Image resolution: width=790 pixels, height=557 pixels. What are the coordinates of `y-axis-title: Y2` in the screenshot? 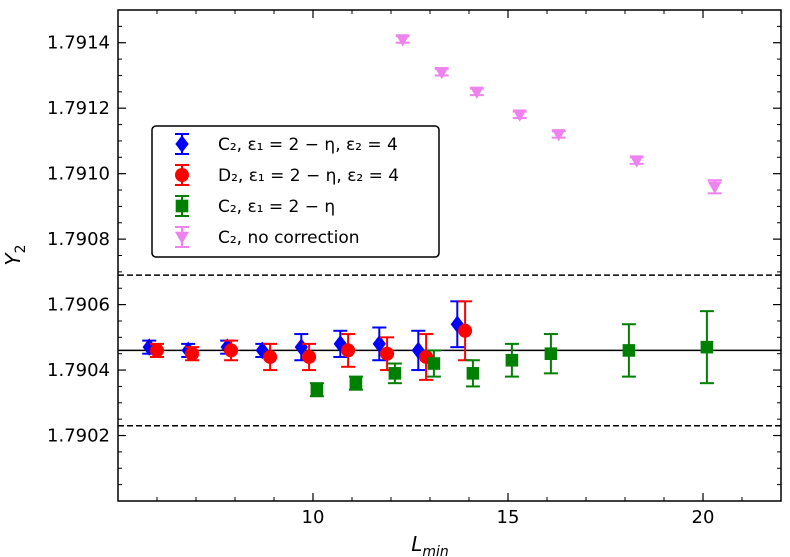 It's located at (15, 254).